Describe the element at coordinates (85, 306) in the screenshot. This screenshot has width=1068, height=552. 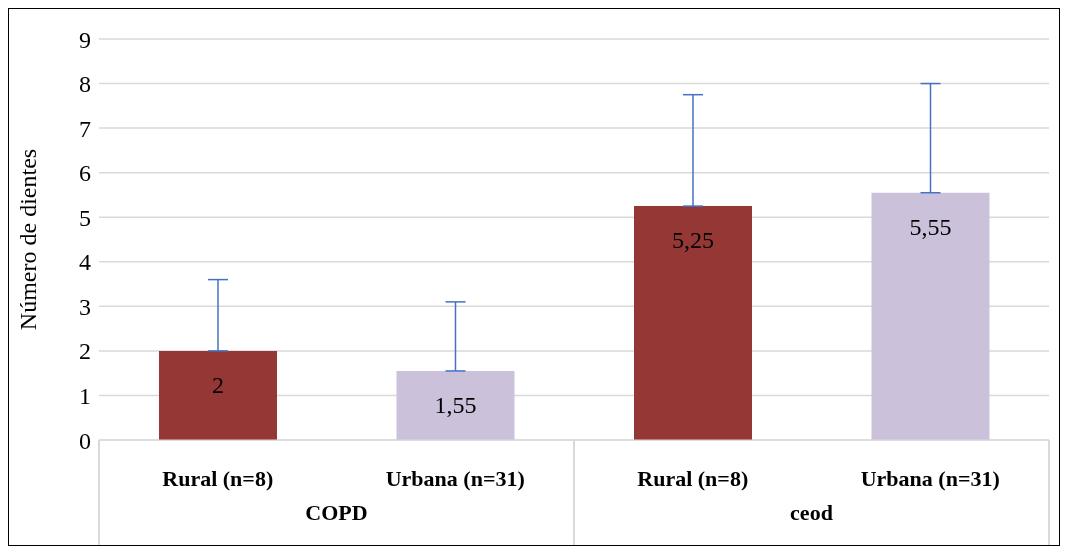
I see `y-tick-label: 3` at that location.